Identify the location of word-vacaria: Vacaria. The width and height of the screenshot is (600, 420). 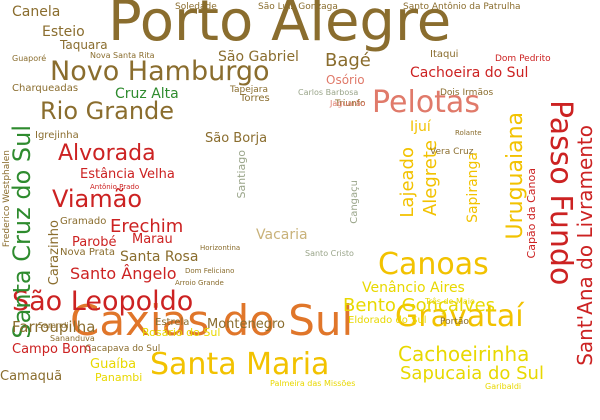
(282, 235).